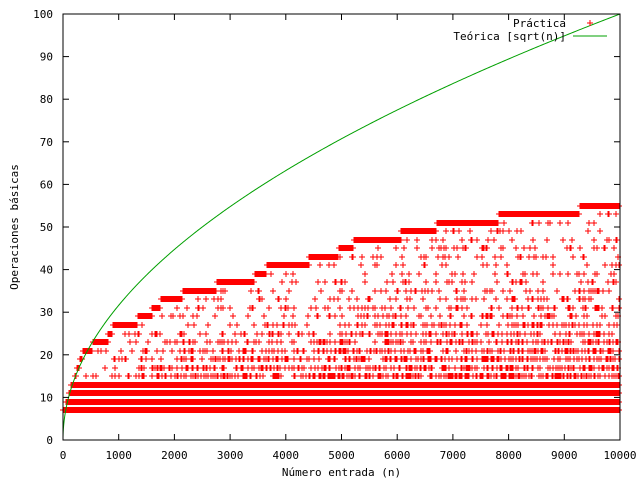 This screenshot has height=480, width=640. I want to click on y-tick-label: 10, so click(46, 397).